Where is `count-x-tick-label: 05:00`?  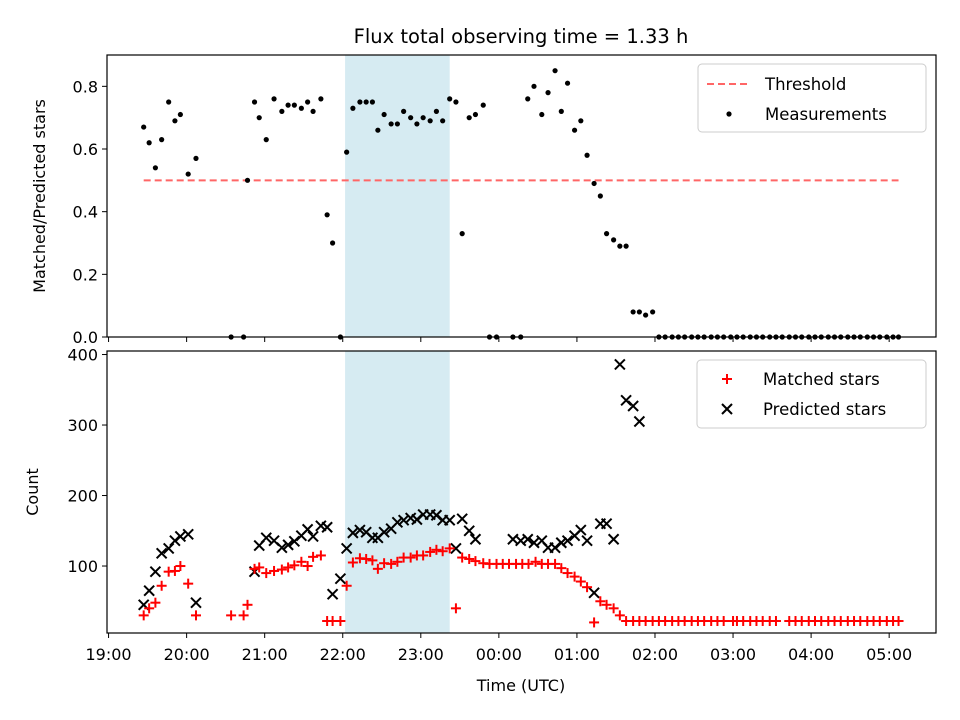 count-x-tick-label: 05:00 is located at coordinates (889, 654).